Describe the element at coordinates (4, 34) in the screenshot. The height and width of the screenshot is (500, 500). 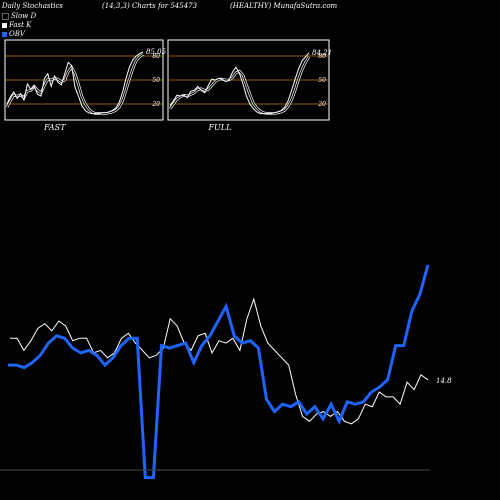
I see `legend-swatch-obv` at that location.